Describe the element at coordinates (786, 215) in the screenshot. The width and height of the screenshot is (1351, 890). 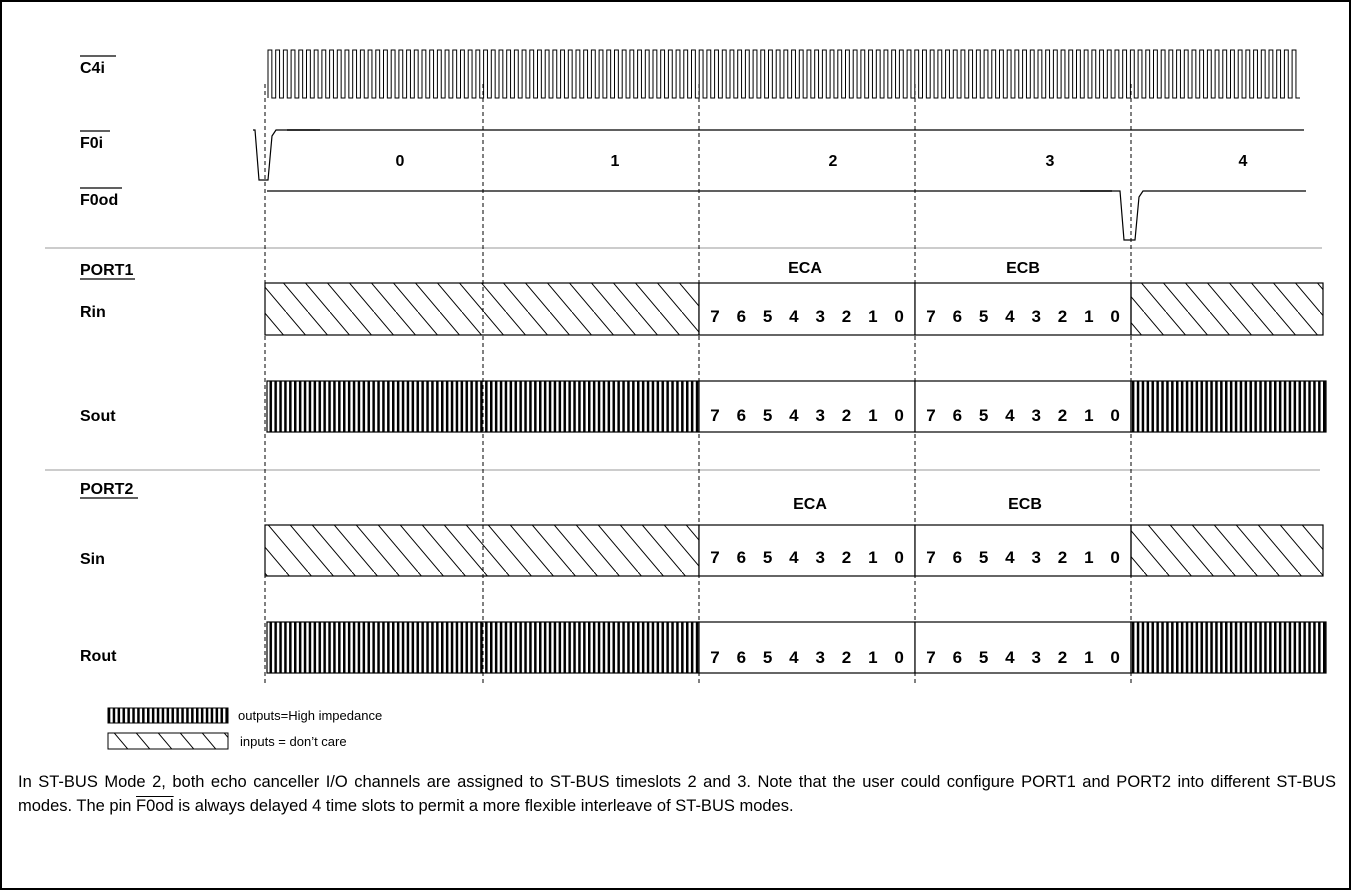
I see `f0od-frame-pulse` at that location.